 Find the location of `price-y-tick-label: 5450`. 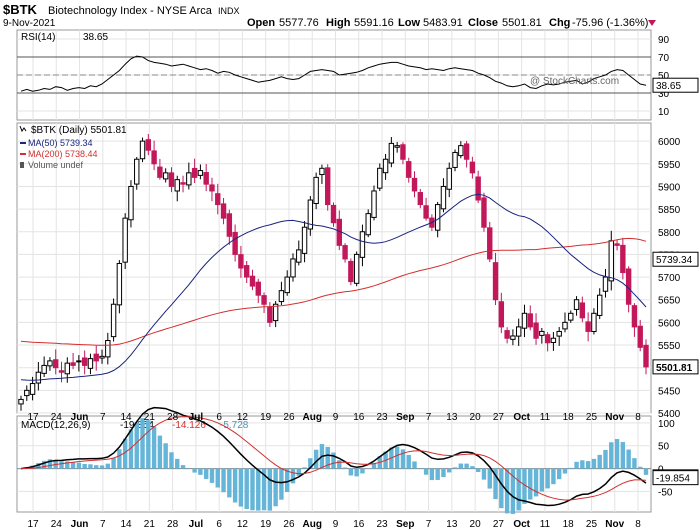

price-y-tick-label: 5450 is located at coordinates (669, 391).